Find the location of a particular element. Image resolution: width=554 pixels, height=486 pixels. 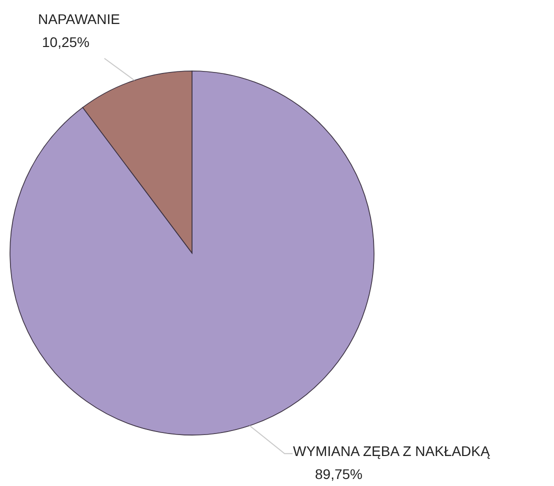

slice-label: WYMIANA ZĘBA Z NAKŁADKĄ is located at coordinates (391, 451).